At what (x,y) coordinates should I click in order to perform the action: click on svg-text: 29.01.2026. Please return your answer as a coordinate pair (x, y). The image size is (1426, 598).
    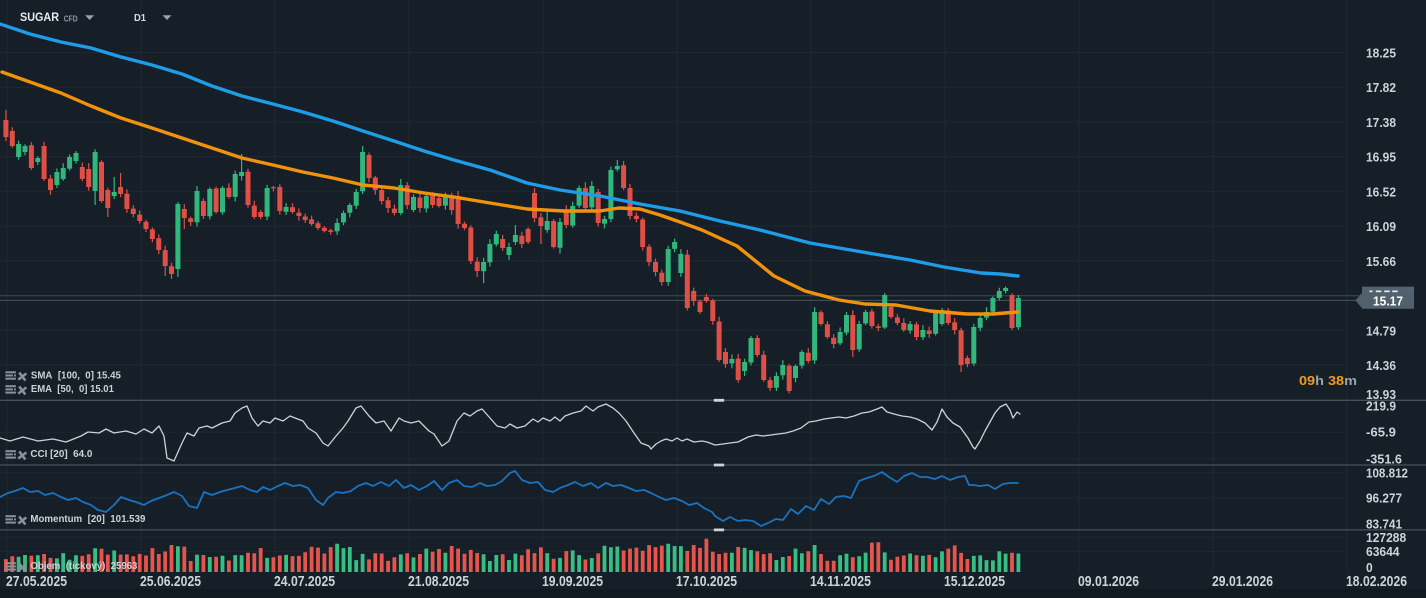
    Looking at the image, I should click on (1242, 582).